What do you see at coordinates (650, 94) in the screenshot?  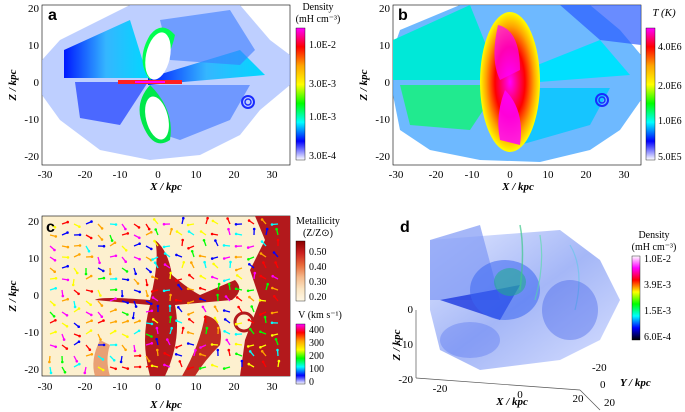 I see `panel-b-colorbar-bar` at bounding box center [650, 94].